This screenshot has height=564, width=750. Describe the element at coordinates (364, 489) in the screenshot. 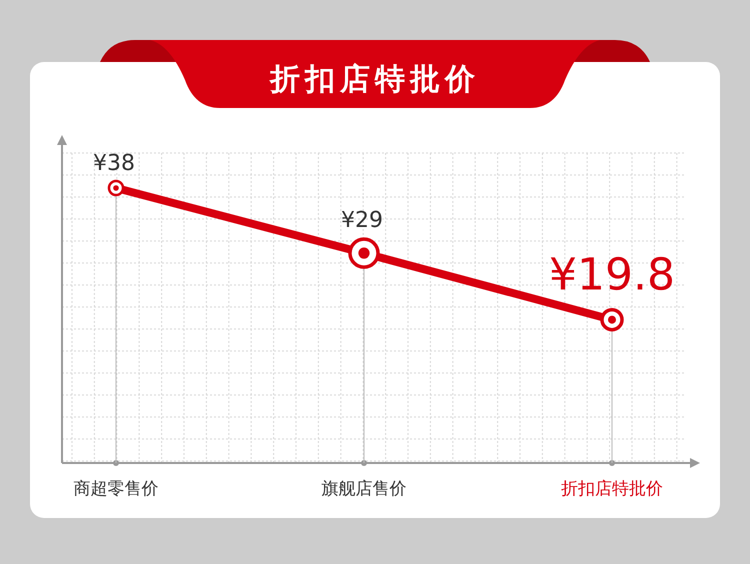

I see `x-tick-label: 旗舰店售价` at that location.